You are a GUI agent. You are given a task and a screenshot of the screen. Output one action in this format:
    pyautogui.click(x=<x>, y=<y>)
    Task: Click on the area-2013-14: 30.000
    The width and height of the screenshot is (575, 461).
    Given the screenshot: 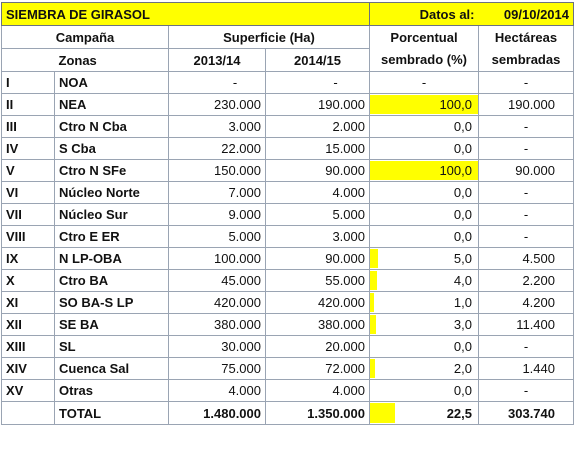 What is the action you would take?
    pyautogui.click(x=217, y=346)
    